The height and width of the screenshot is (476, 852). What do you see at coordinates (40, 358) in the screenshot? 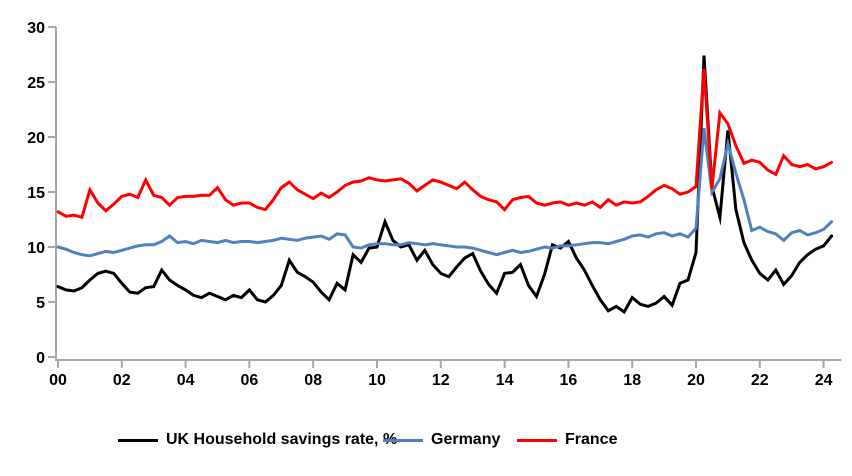
I see `y-tick-label: 0` at bounding box center [40, 358].